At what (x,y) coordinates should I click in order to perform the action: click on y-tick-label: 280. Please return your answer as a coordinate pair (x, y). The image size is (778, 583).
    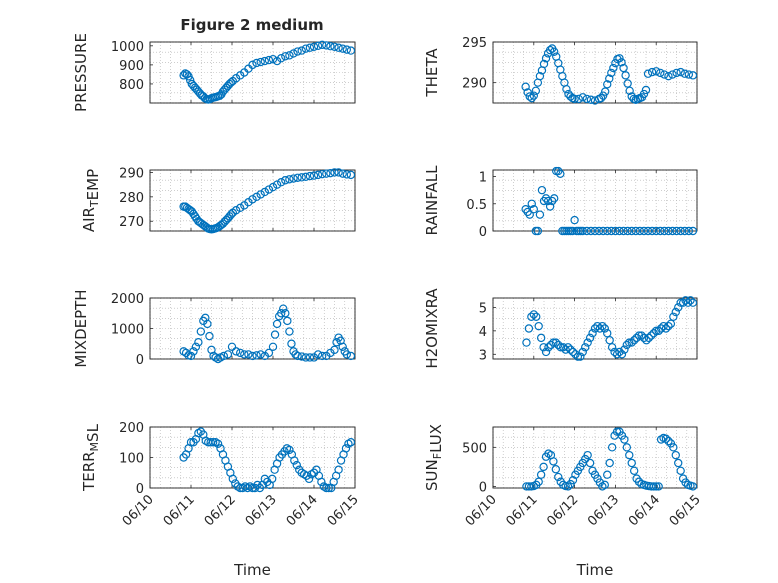
    Looking at the image, I should click on (131, 198).